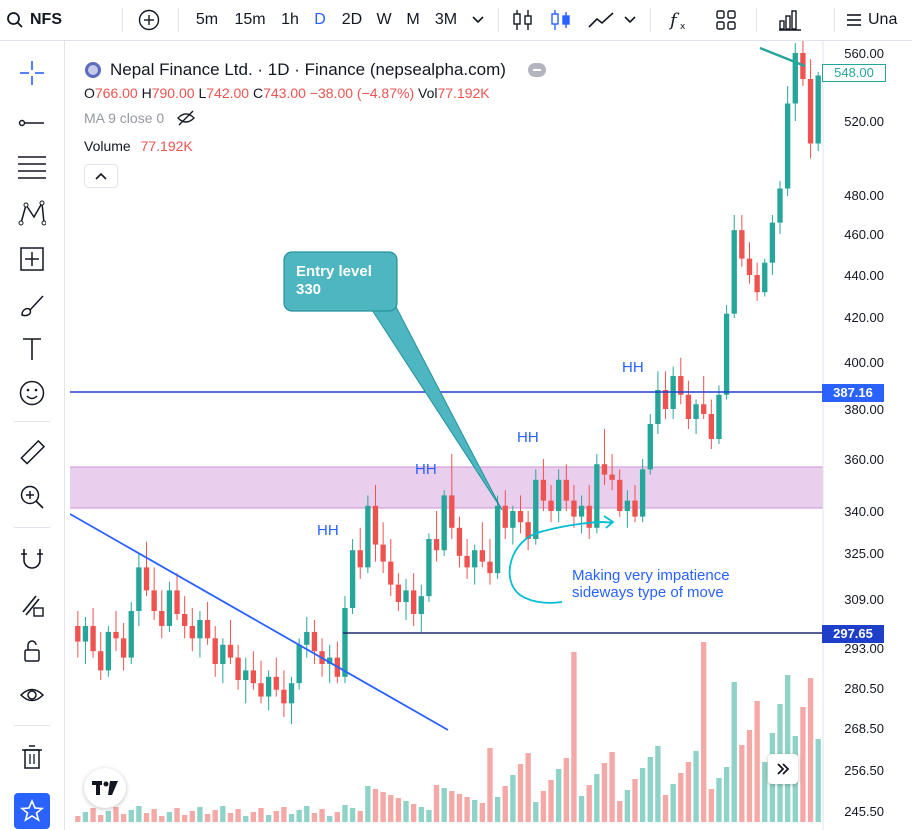 This screenshot has height=830, width=912. I want to click on compare-add-button, so click(149, 20).